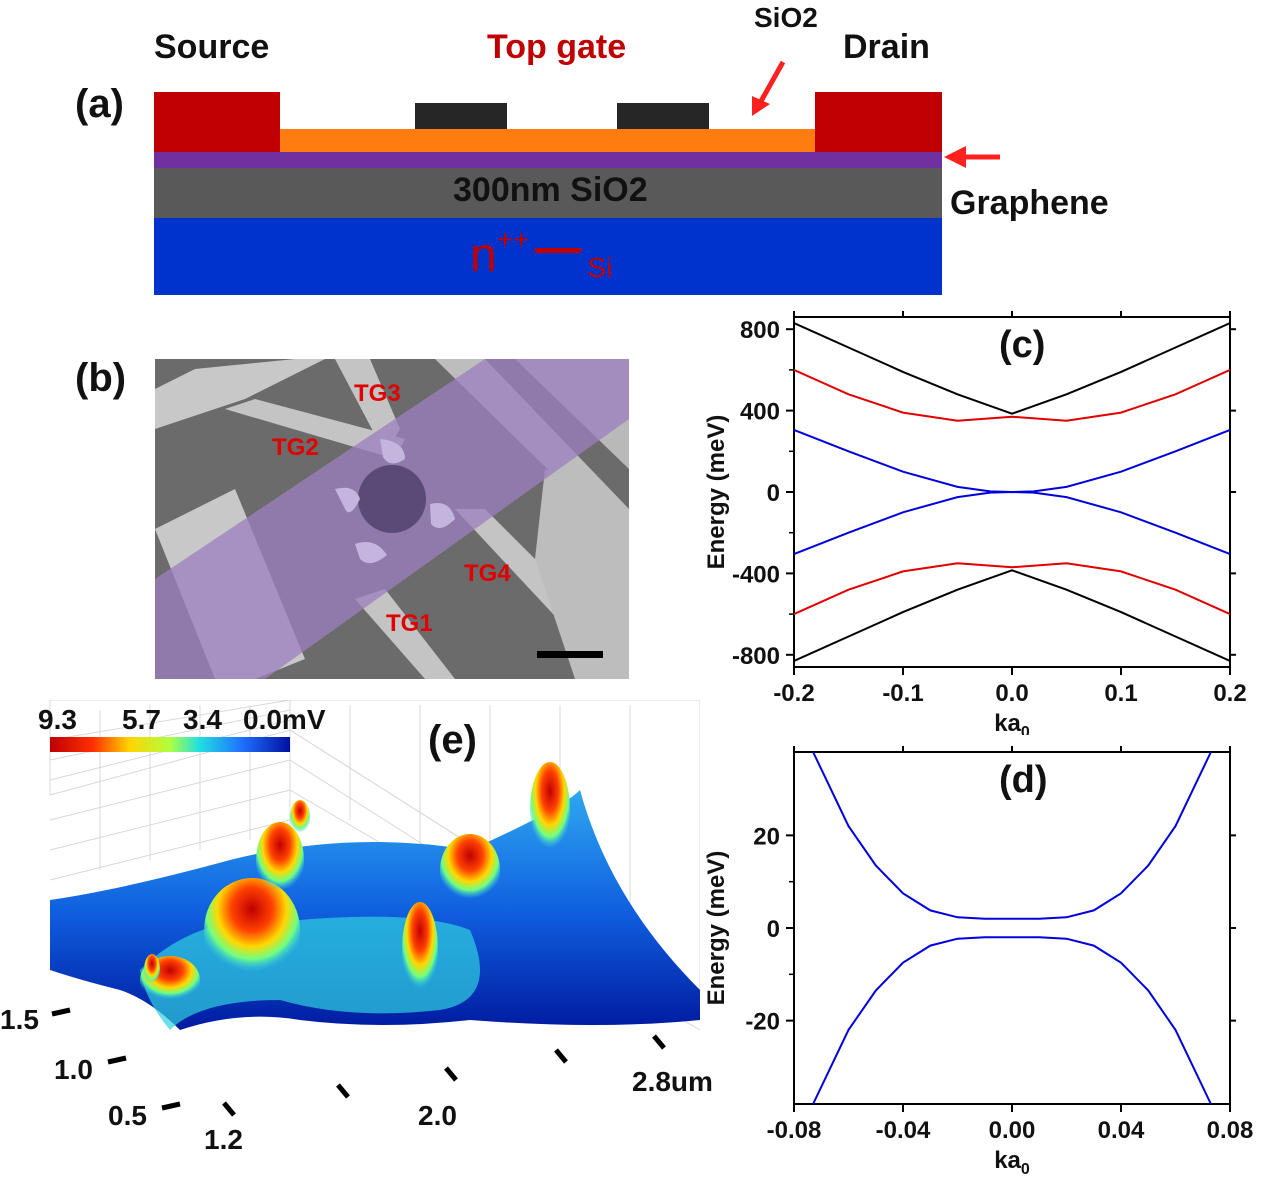 The image size is (1261, 1183). Describe the element at coordinates (570, 654) in the screenshot. I see `scale-bar` at that location.